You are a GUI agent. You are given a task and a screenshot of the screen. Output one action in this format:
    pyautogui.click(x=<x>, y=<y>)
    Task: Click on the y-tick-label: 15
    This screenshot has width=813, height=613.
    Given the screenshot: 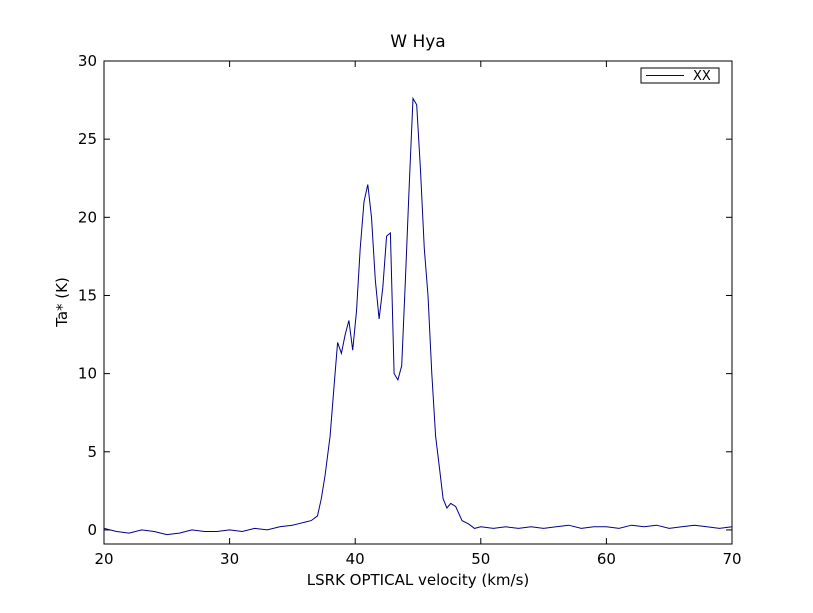 What is the action you would take?
    pyautogui.click(x=87, y=295)
    